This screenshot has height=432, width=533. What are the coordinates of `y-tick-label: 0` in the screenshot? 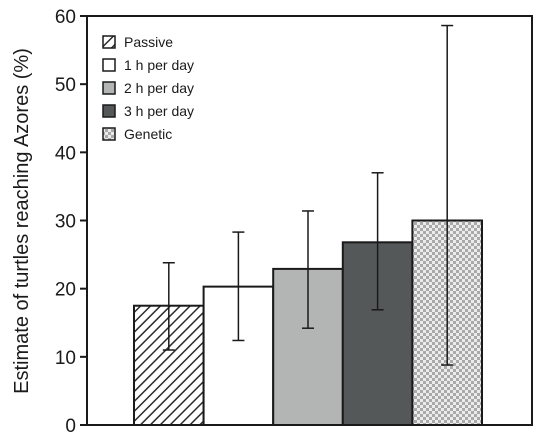 It's located at (70, 424).